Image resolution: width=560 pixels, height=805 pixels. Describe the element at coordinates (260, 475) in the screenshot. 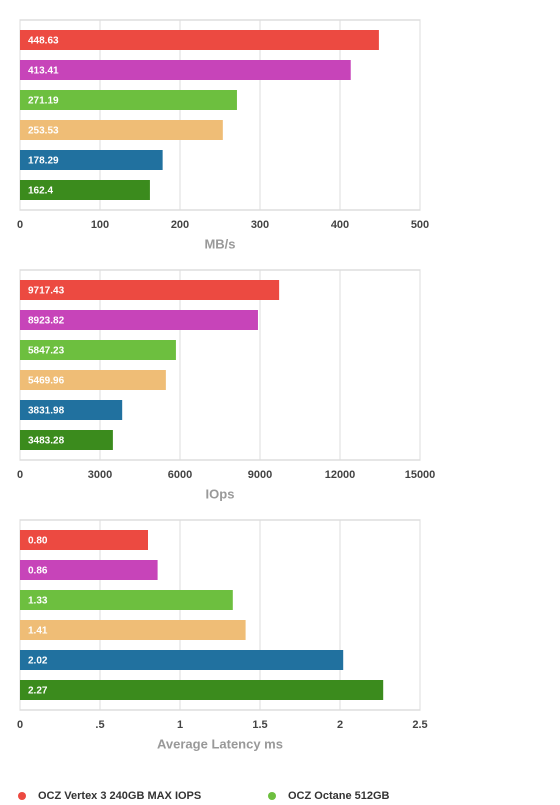

I see `x-tick-label: 9000` at that location.